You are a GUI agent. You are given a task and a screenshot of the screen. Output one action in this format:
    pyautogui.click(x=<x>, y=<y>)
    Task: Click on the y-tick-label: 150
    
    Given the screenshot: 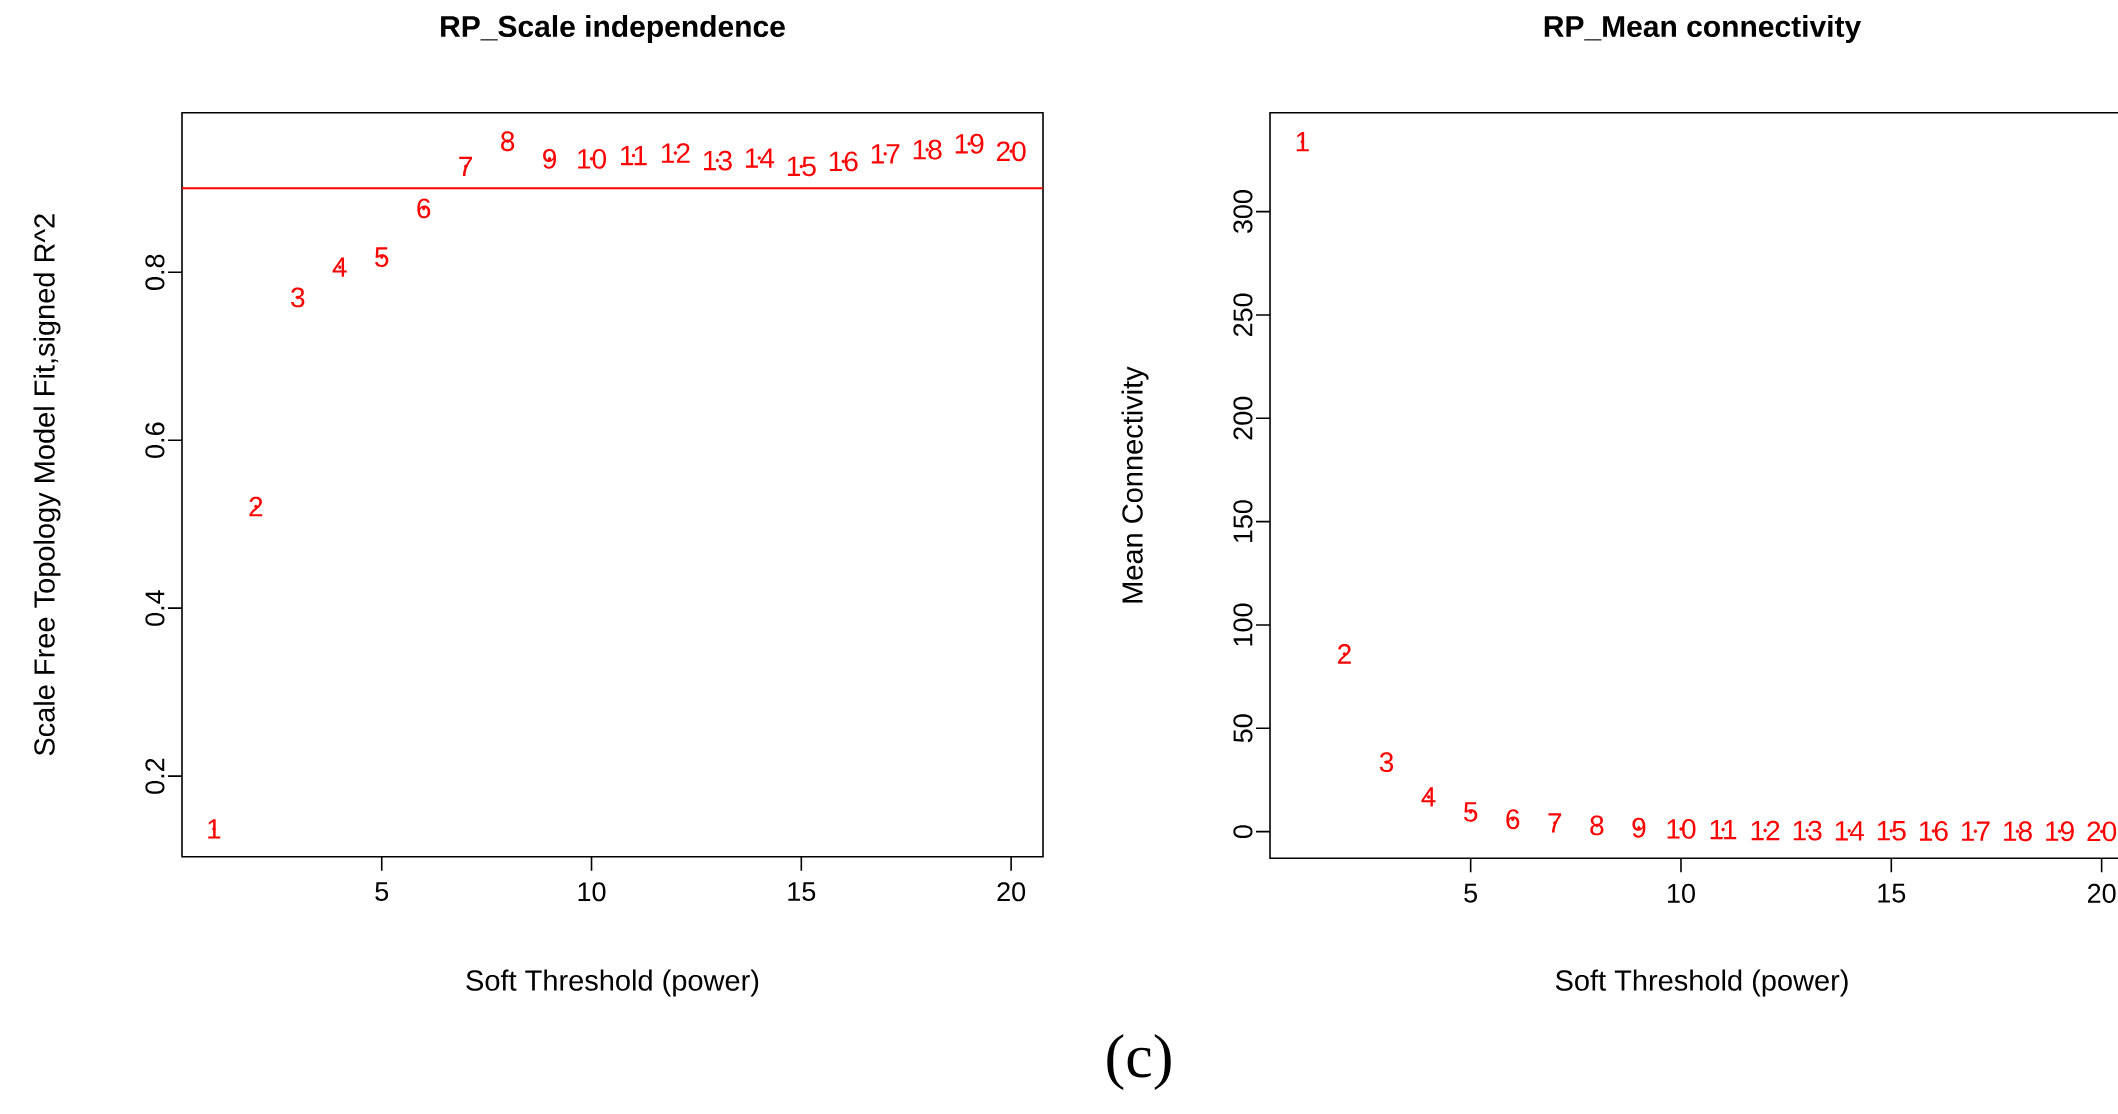 What is the action you would take?
    pyautogui.click(x=1243, y=521)
    